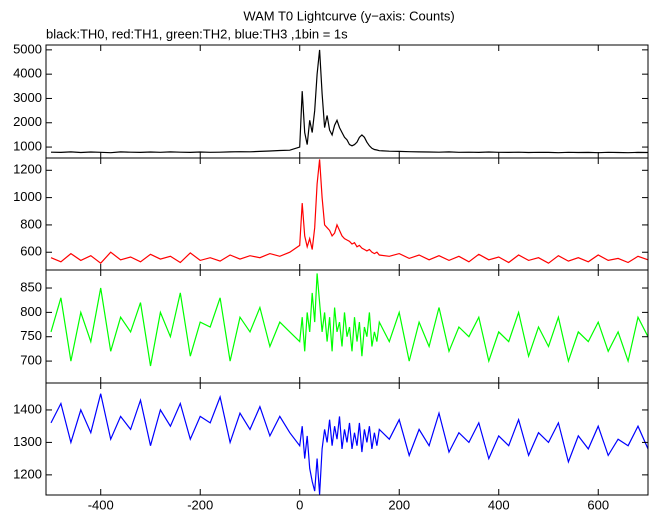  I want to click on x-tick-label: -200, so click(200, 504).